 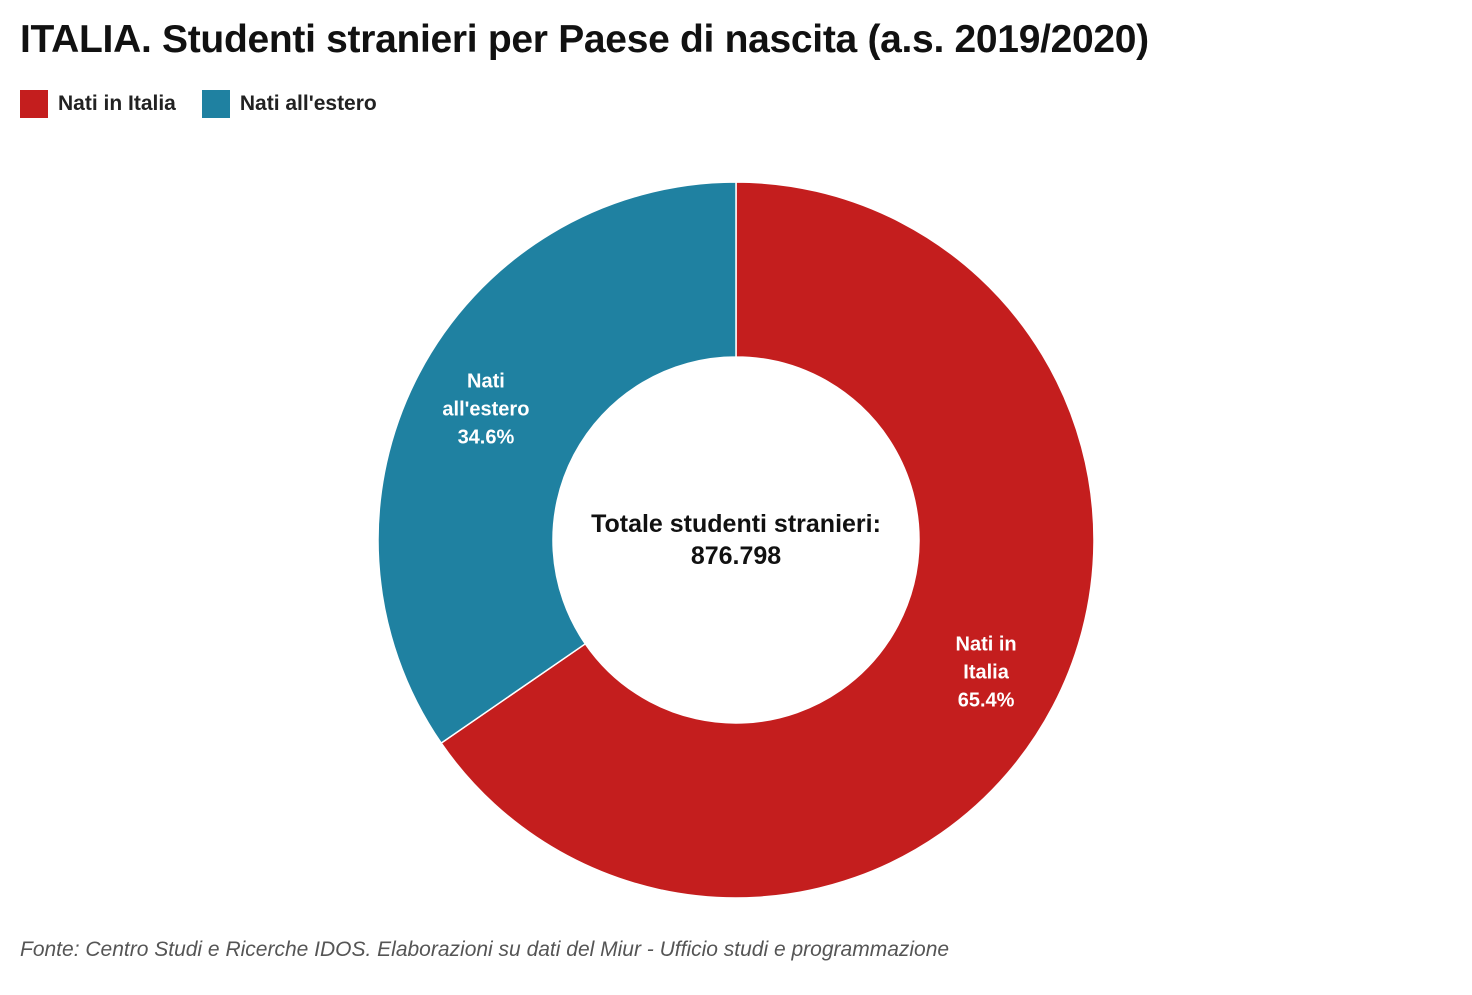 What do you see at coordinates (986, 700) in the screenshot?
I see `slice-label-line: 65.4%` at bounding box center [986, 700].